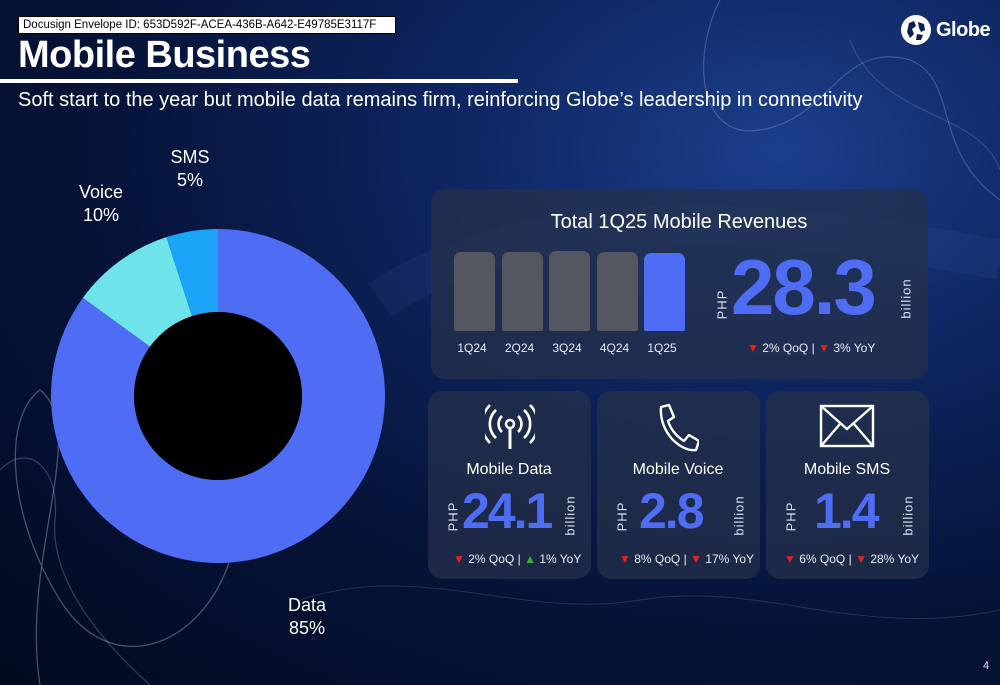 This screenshot has height=685, width=1000. What do you see at coordinates (190, 169) in the screenshot?
I see `donut-label-sms: SMS 5%` at bounding box center [190, 169].